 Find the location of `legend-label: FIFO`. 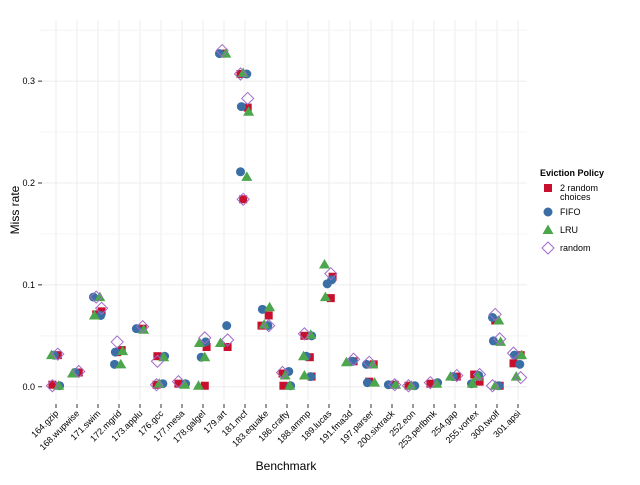

legend-label: FIFO is located at coordinates (570, 212).